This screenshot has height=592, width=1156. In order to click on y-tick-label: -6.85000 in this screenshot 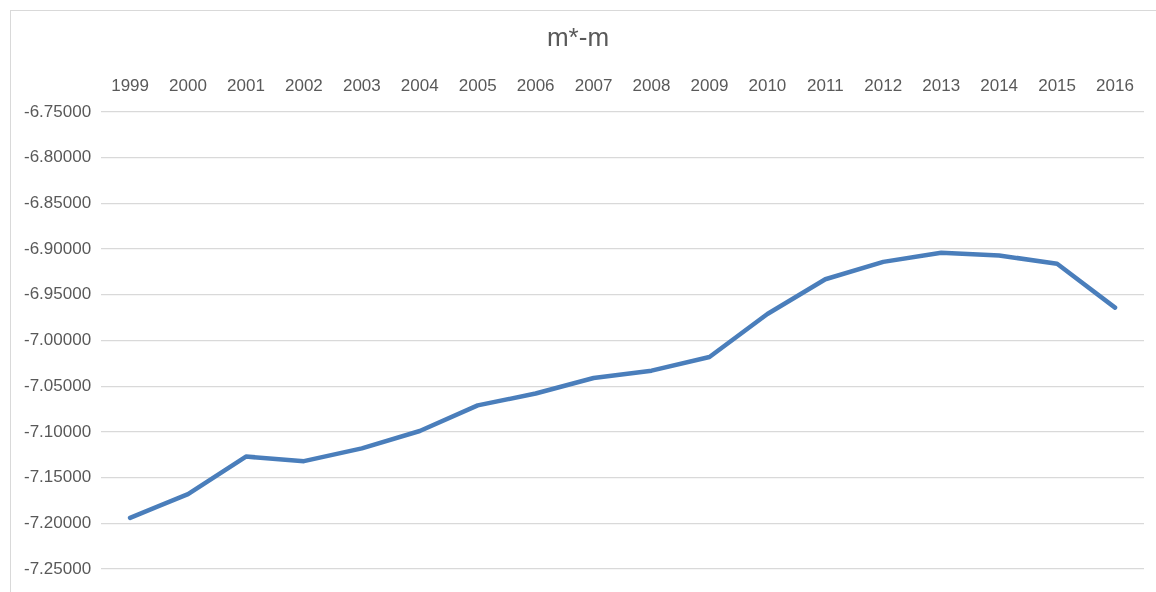, I will do `click(57, 203)`.